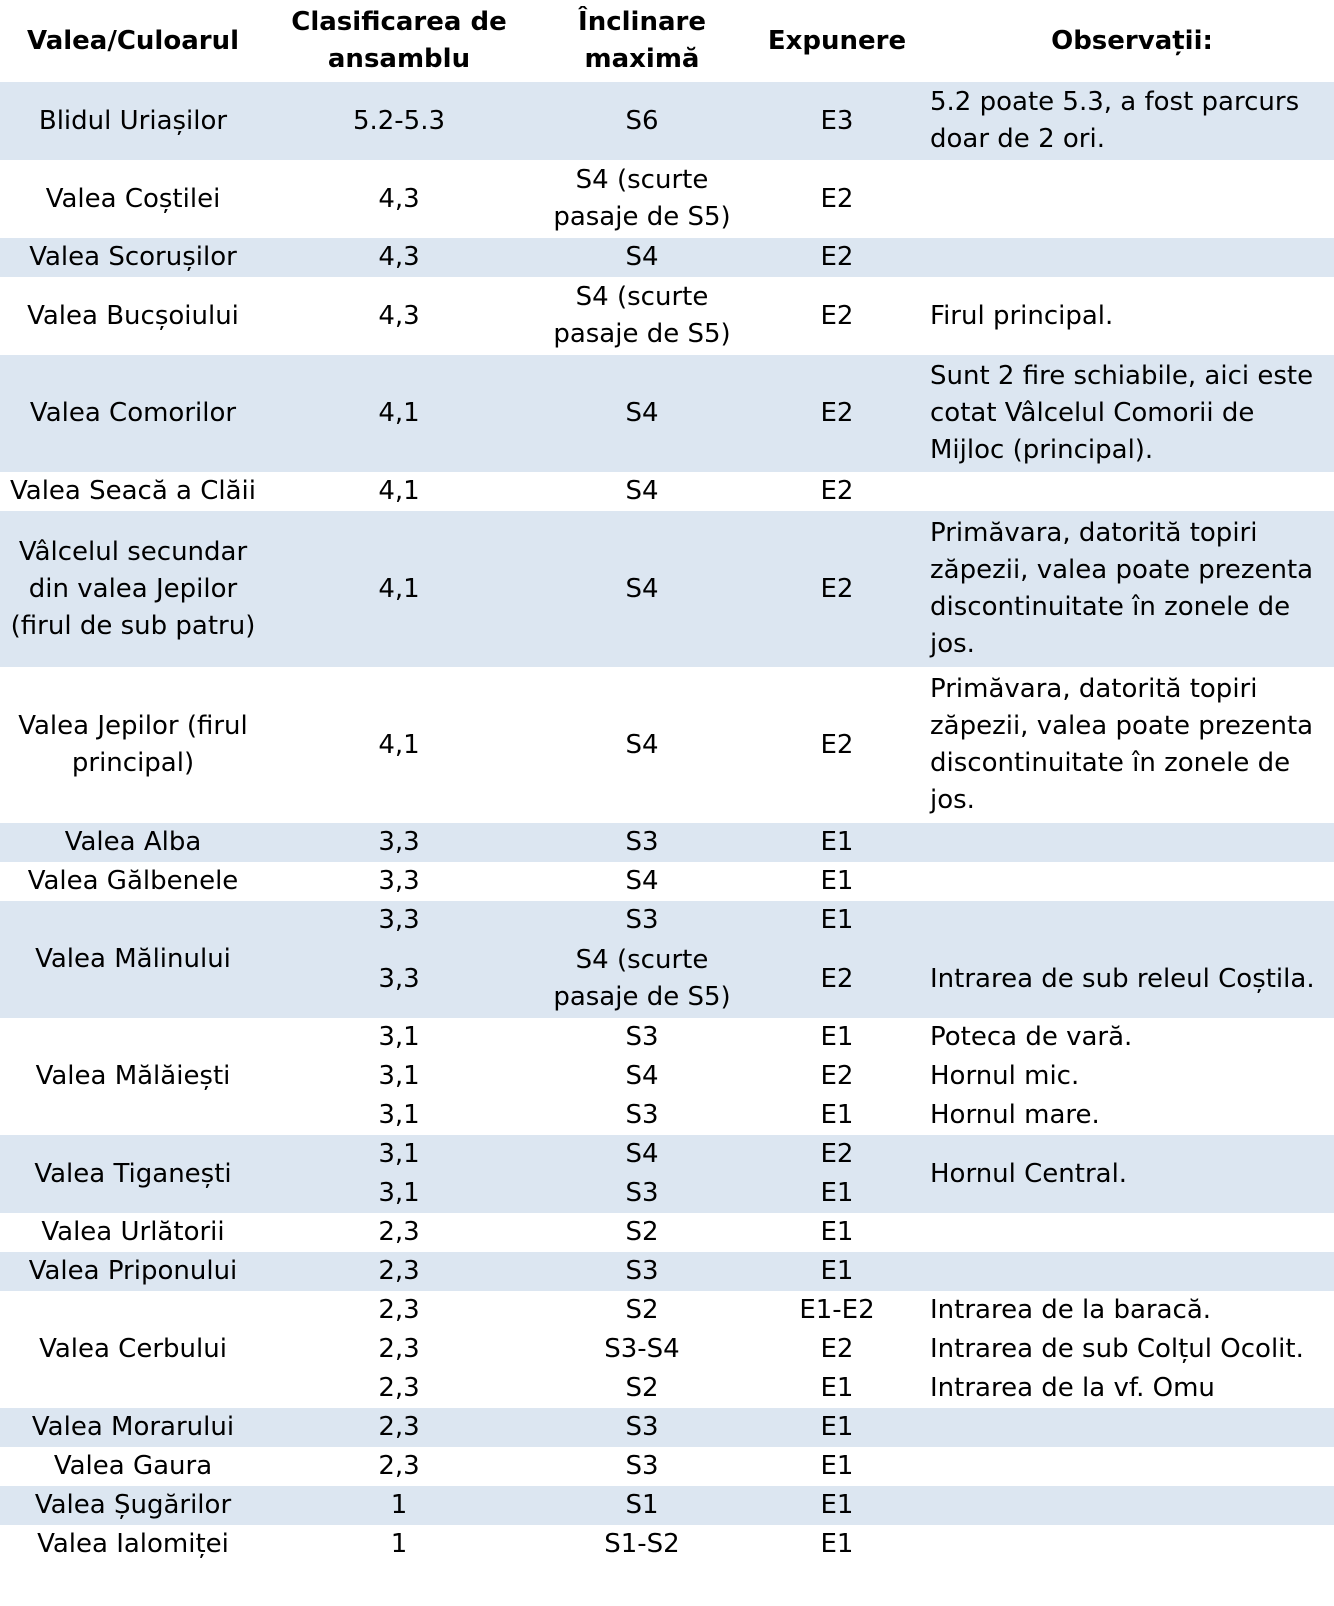  What do you see at coordinates (667, 491) in the screenshot?
I see `table-row-group: Valea Seacă a Clăii 4,1 S4 E2` at bounding box center [667, 491].